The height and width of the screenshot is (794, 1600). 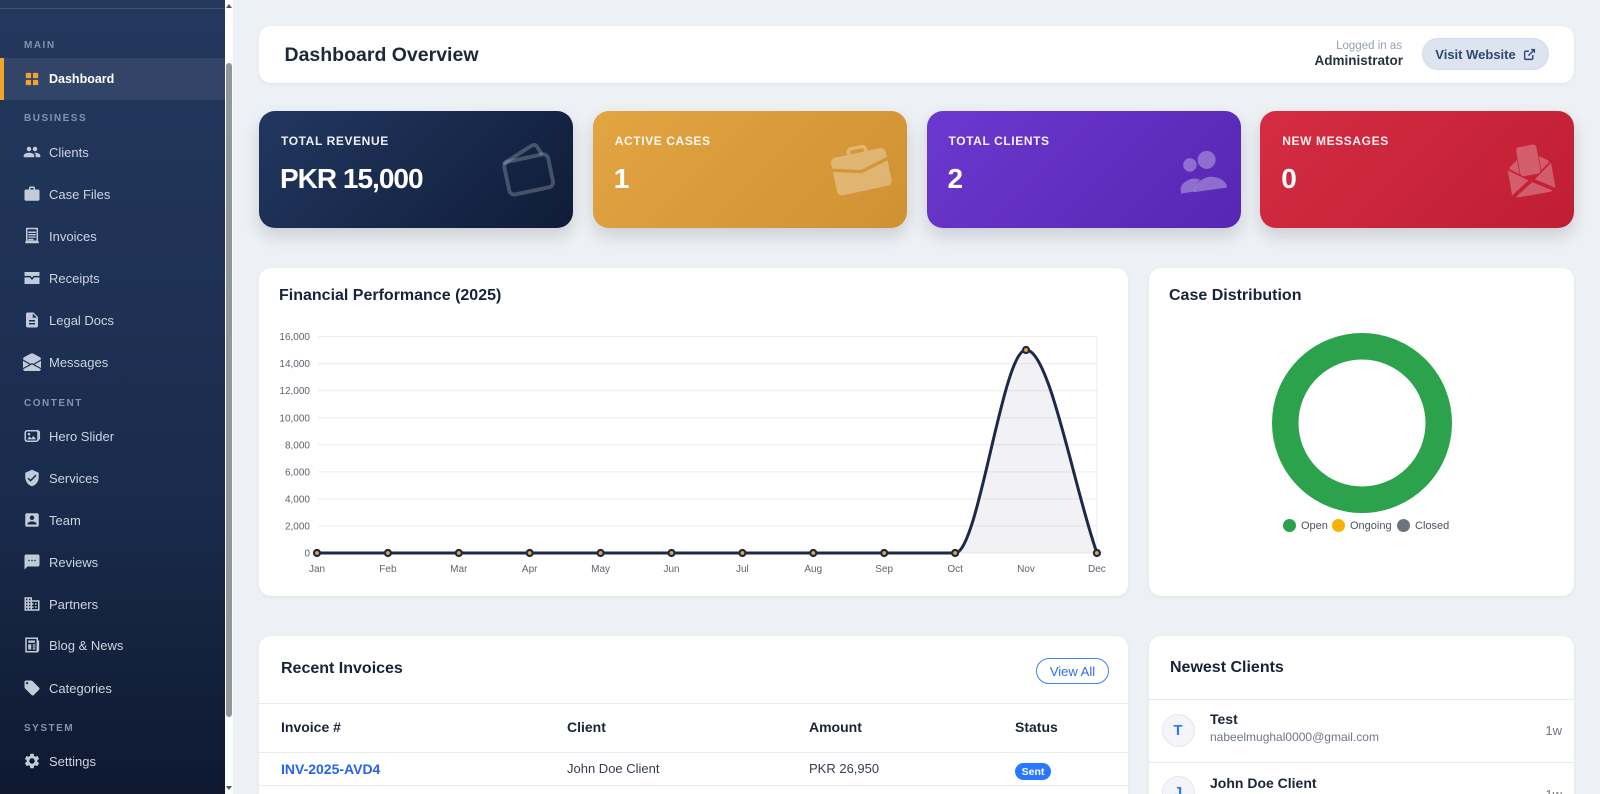 What do you see at coordinates (294, 364) in the screenshot?
I see `svg-text: 14,000` at bounding box center [294, 364].